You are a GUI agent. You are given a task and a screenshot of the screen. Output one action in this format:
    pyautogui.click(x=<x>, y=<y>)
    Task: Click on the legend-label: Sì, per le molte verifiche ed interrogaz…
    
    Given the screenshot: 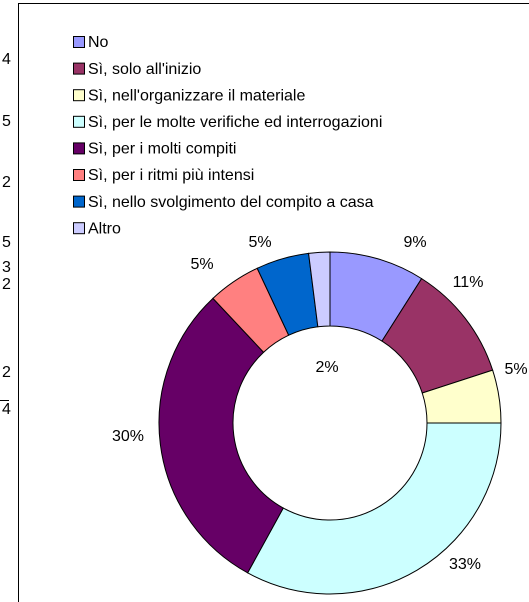 What is the action you would take?
    pyautogui.click(x=235, y=122)
    